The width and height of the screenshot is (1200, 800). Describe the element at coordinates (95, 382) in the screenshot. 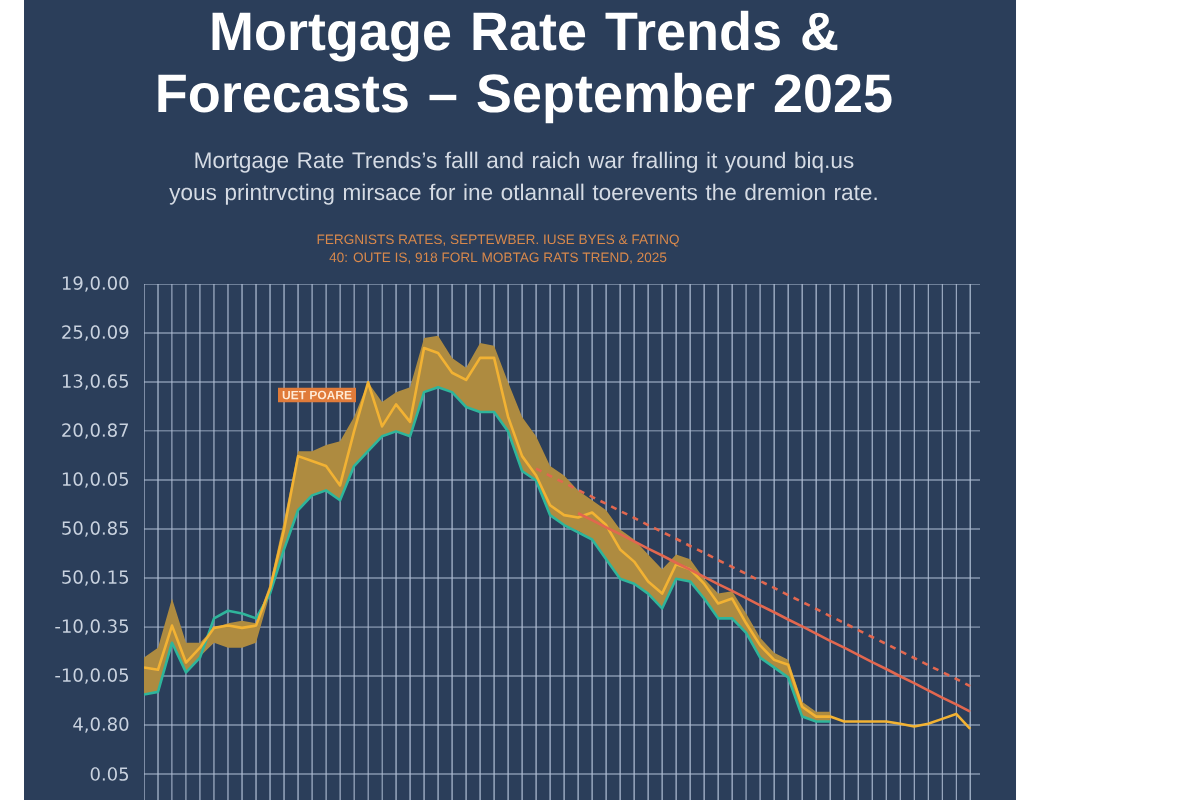

I see `text: 13,0.65` at that location.